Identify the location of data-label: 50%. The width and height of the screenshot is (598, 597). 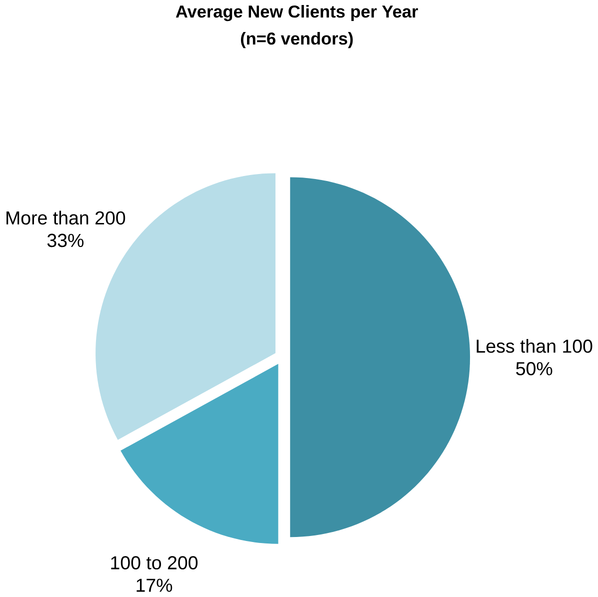
(534, 369).